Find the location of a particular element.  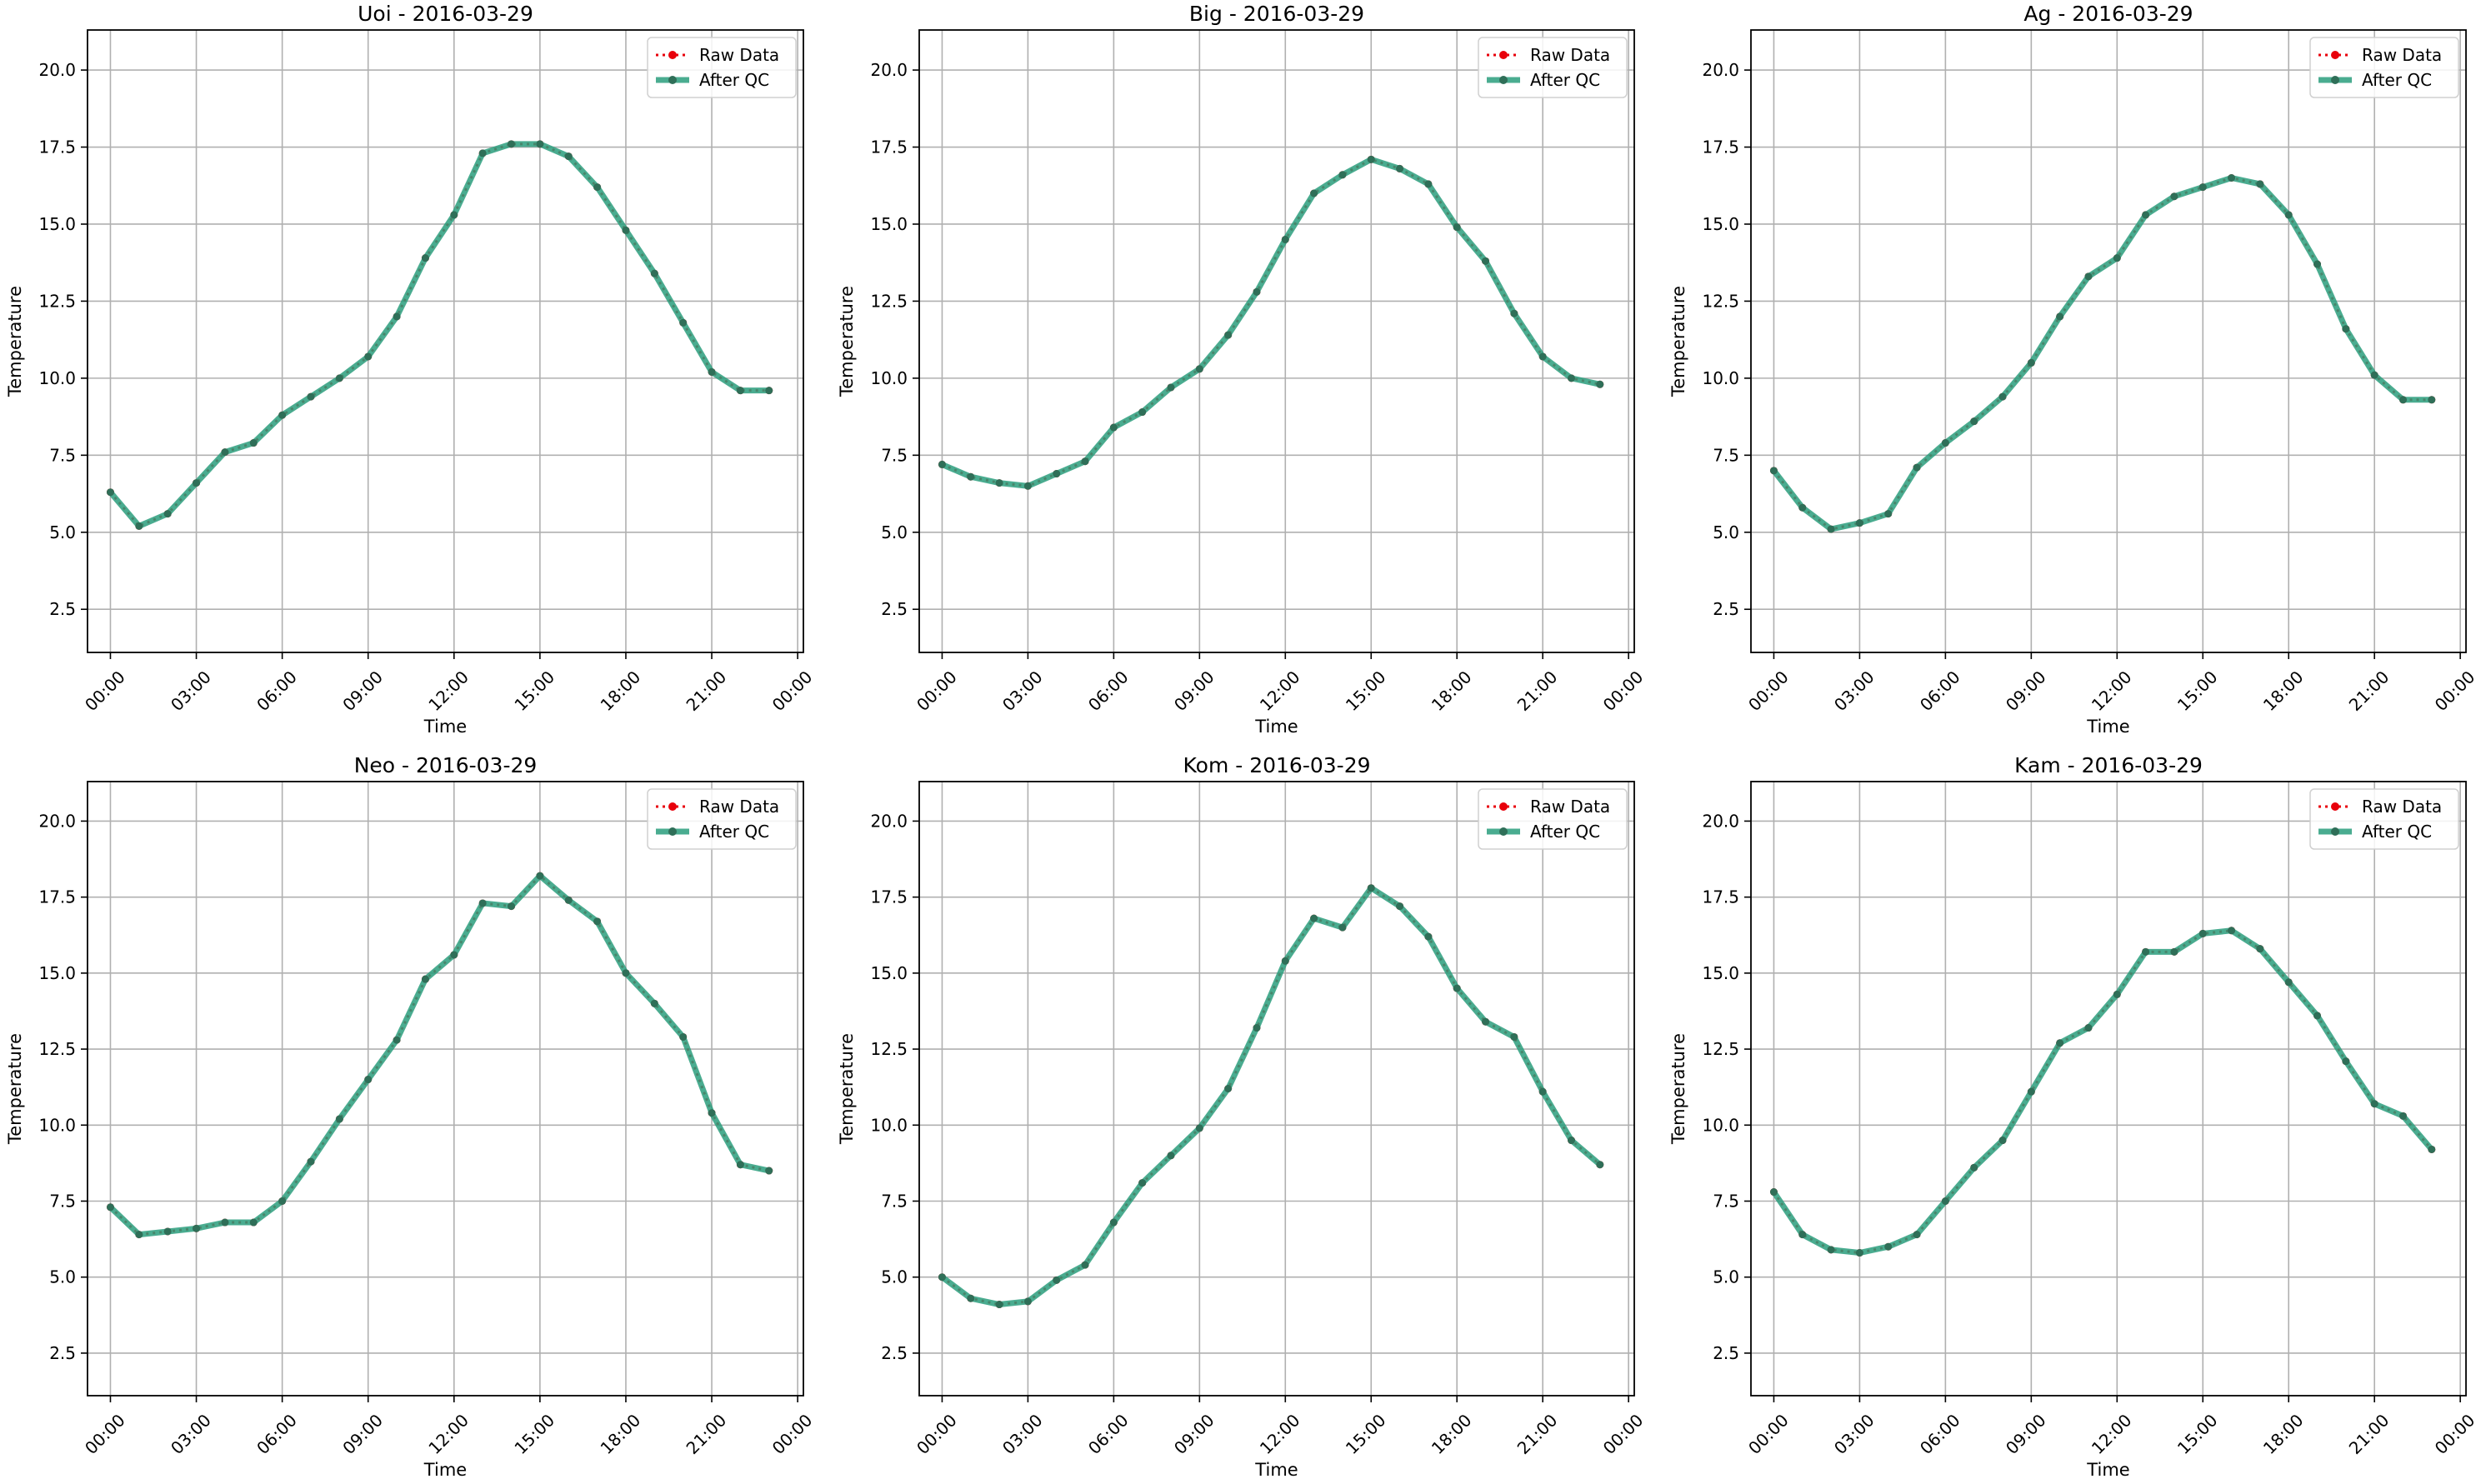

axes-frame is located at coordinates (445, 341).